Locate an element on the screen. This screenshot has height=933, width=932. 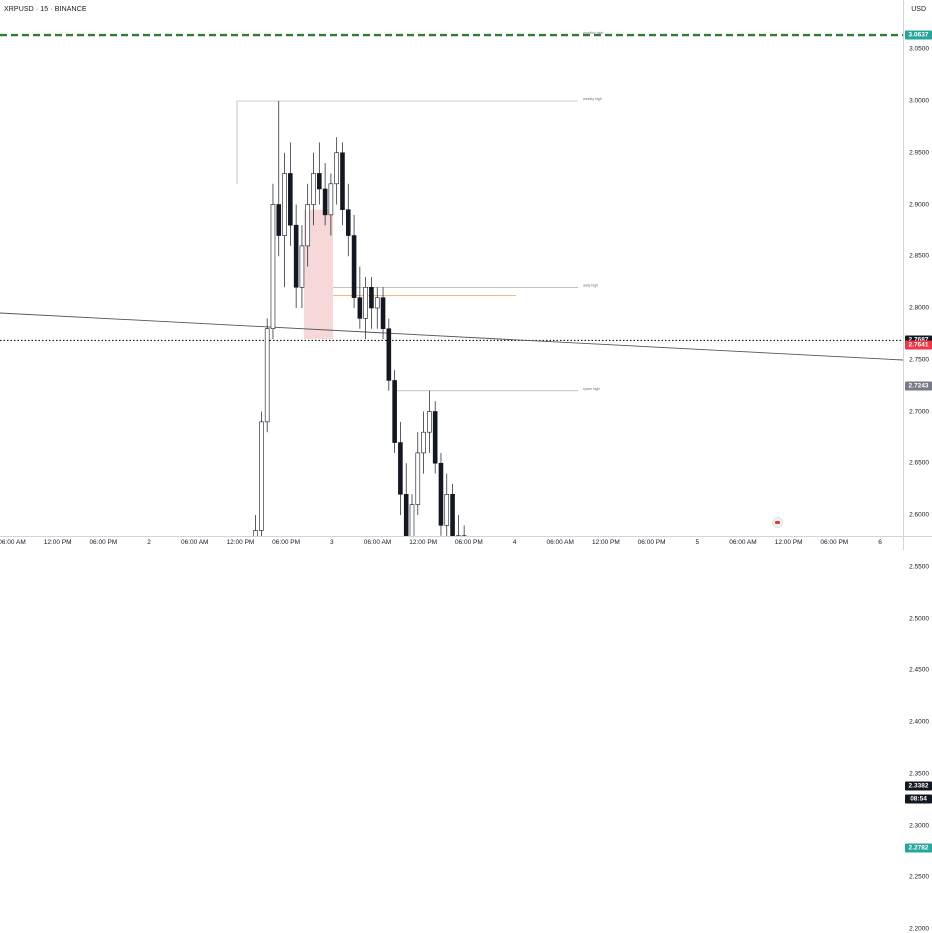
level-label: daily high is located at coordinates (590, 285).